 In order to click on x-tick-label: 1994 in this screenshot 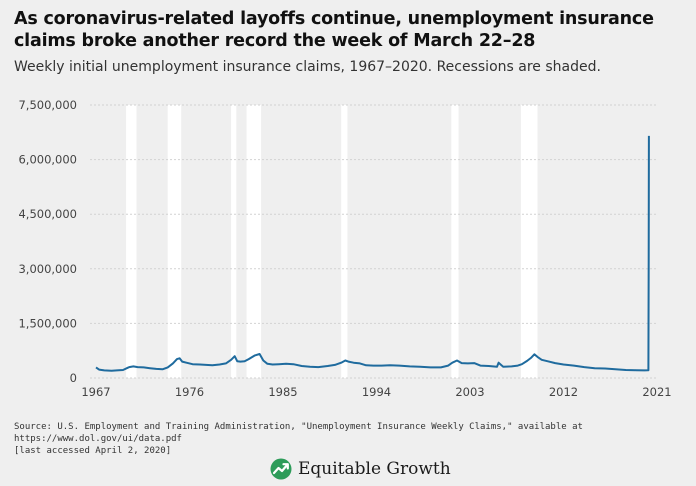, I will do `click(376, 392)`.